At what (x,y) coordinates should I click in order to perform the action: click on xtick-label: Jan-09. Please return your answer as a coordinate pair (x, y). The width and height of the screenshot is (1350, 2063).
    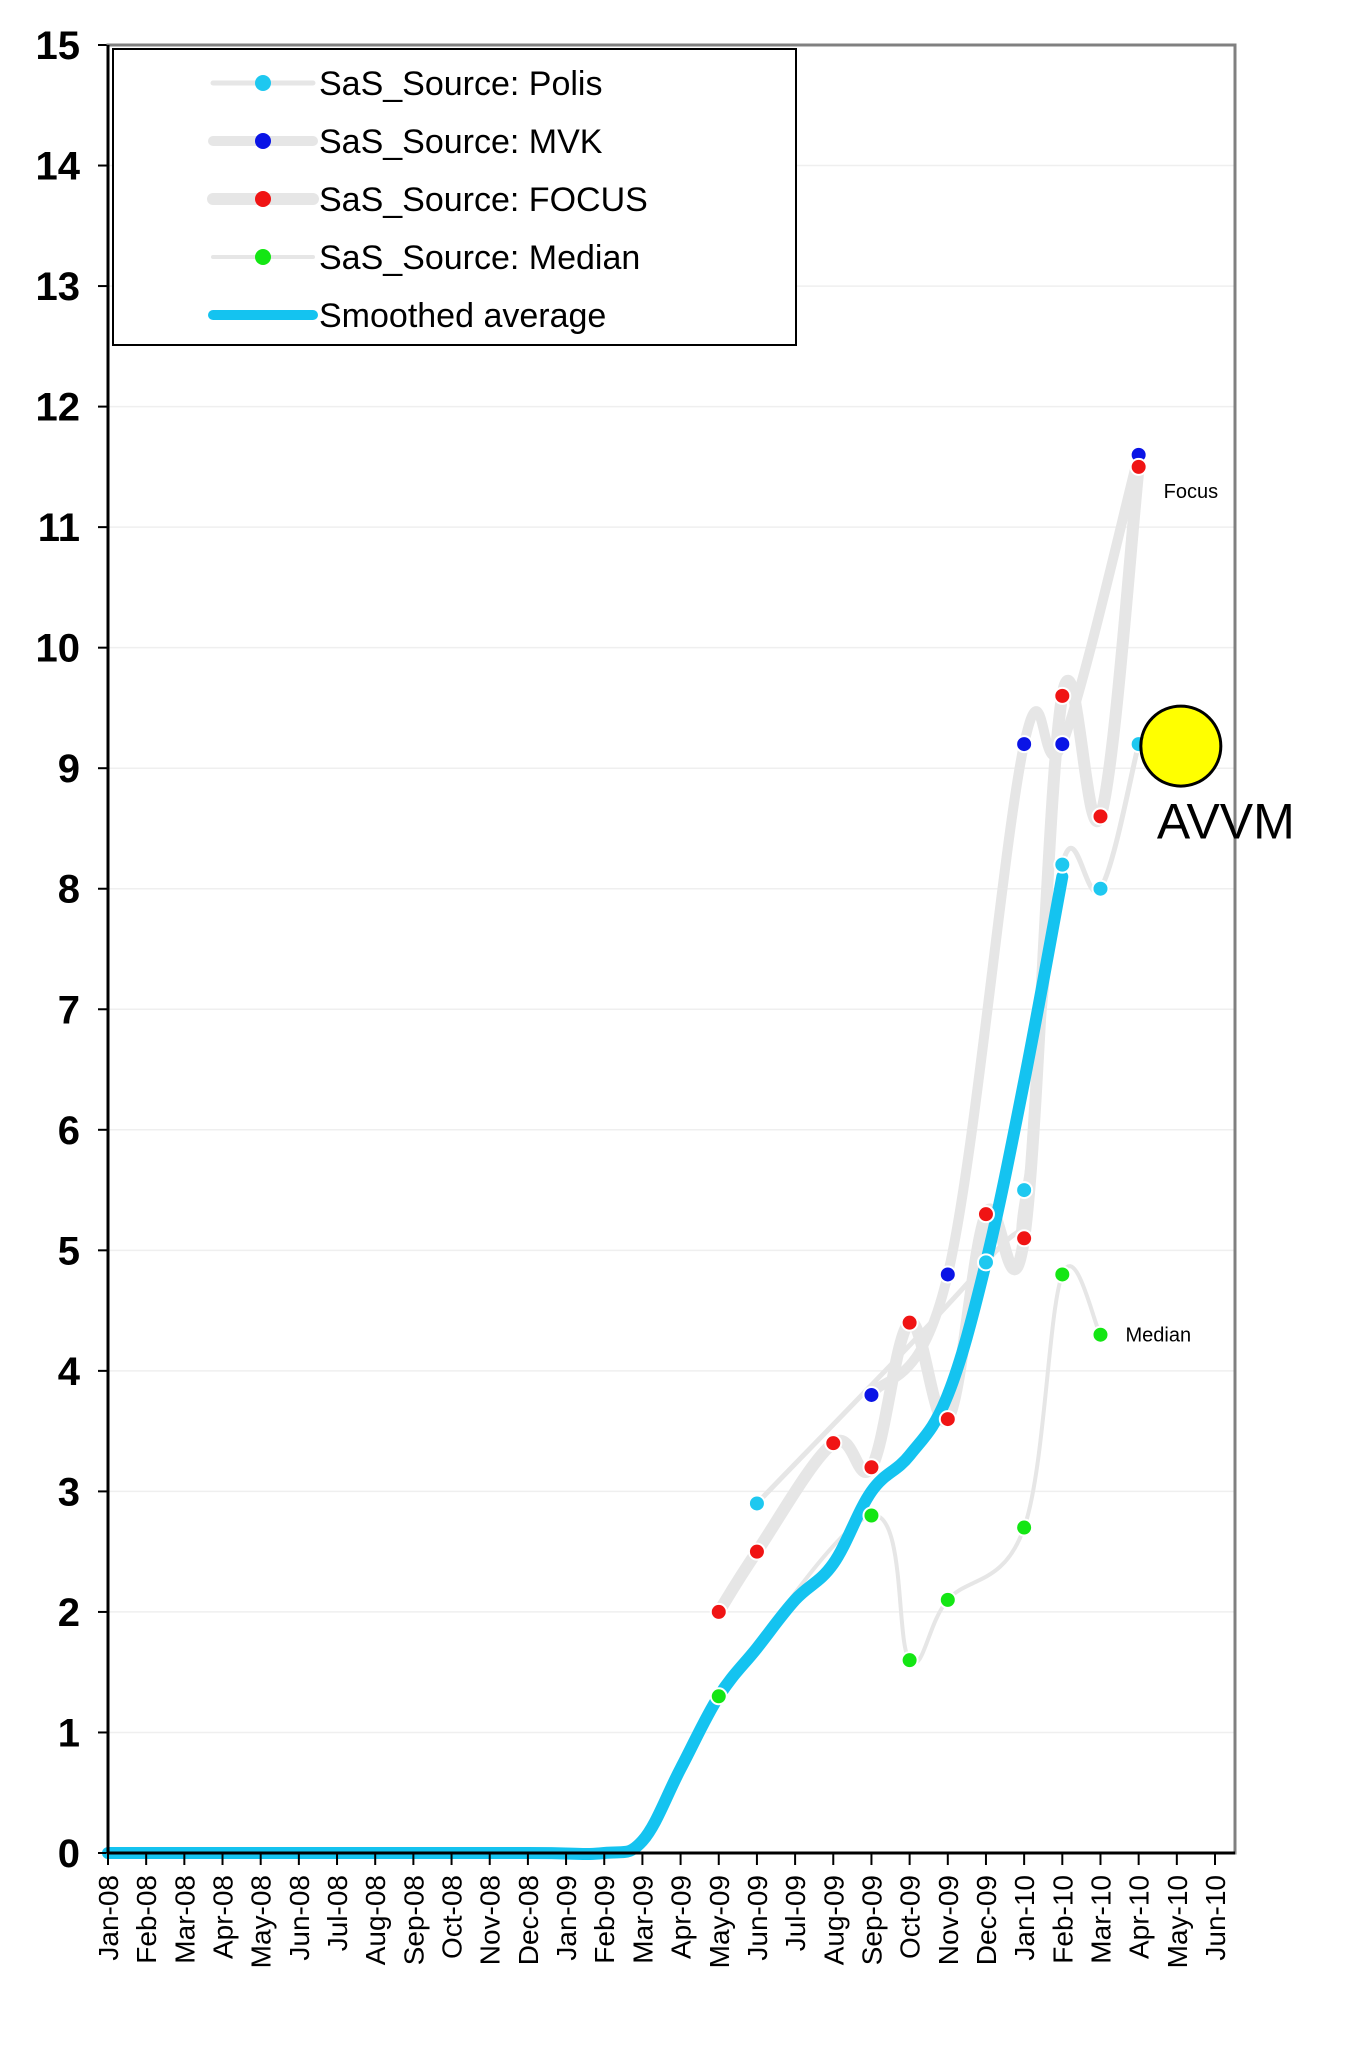
    Looking at the image, I should click on (566, 1918).